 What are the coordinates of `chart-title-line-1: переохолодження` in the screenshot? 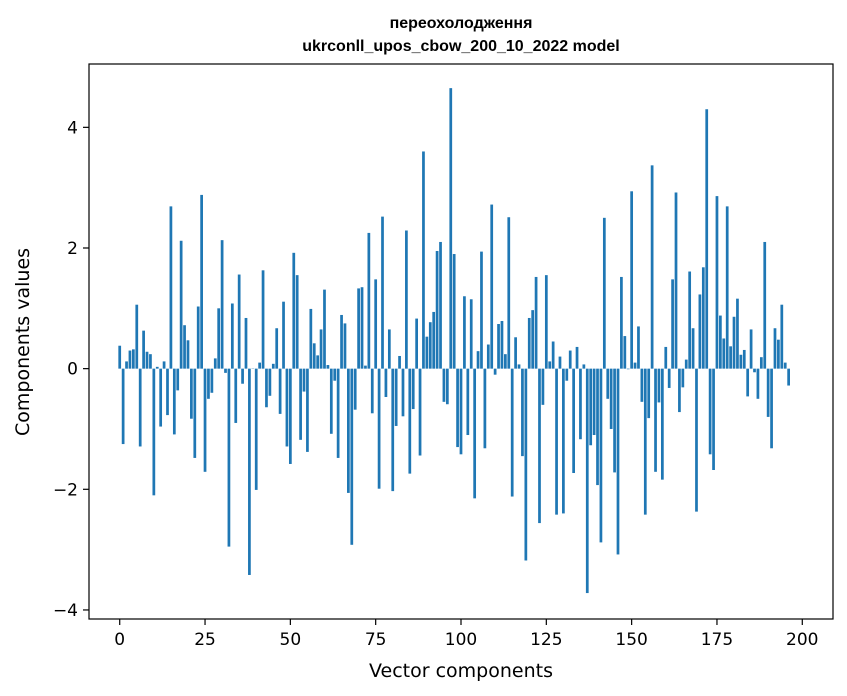 It's located at (461, 23).